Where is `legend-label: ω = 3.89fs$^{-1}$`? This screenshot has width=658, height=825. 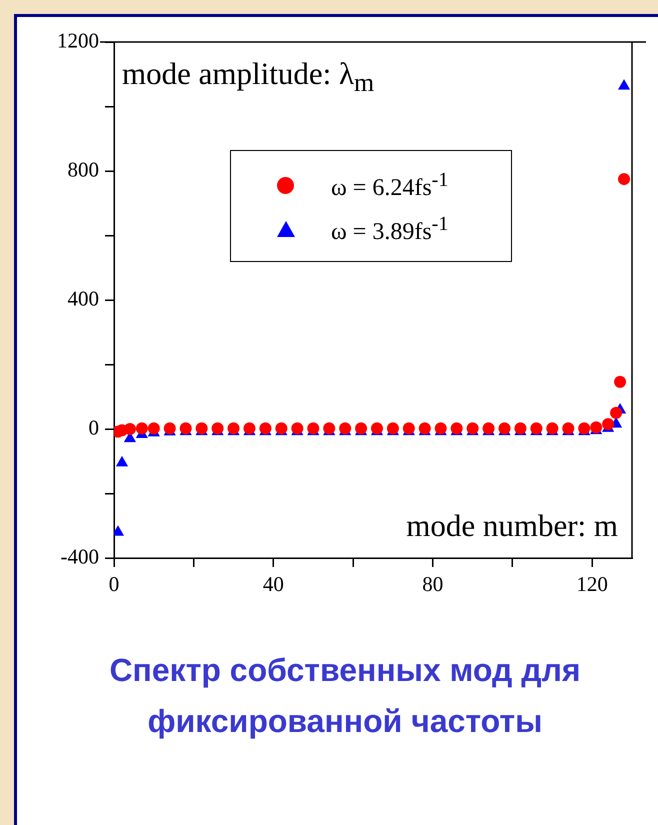
legend-label: ω = 3.89fs$^{-1}$ is located at coordinates (389, 229).